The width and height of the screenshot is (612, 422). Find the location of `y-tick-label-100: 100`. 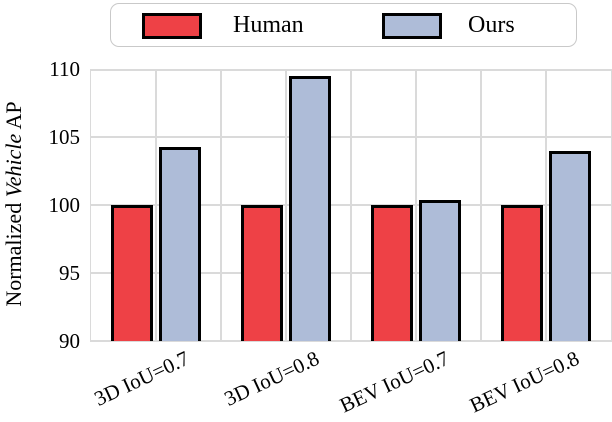

y-tick-label-100: 100 is located at coordinates (64, 205).